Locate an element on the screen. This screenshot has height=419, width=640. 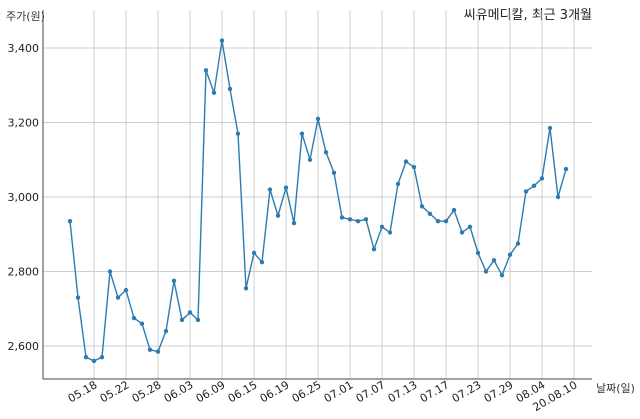
x-tick-label: 05.22 is located at coordinates (115, 391).